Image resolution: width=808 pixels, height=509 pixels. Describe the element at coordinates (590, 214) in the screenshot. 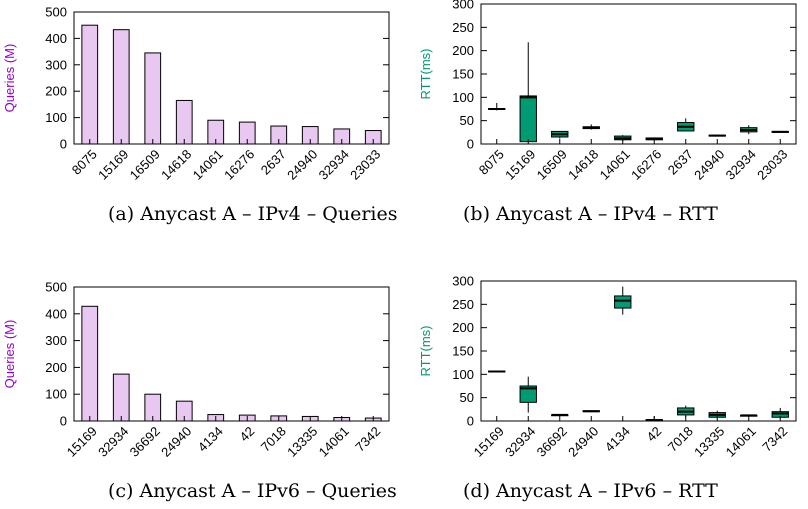

I see `caption-b: (b) Anycast A – IPv4 – RTT` at that location.